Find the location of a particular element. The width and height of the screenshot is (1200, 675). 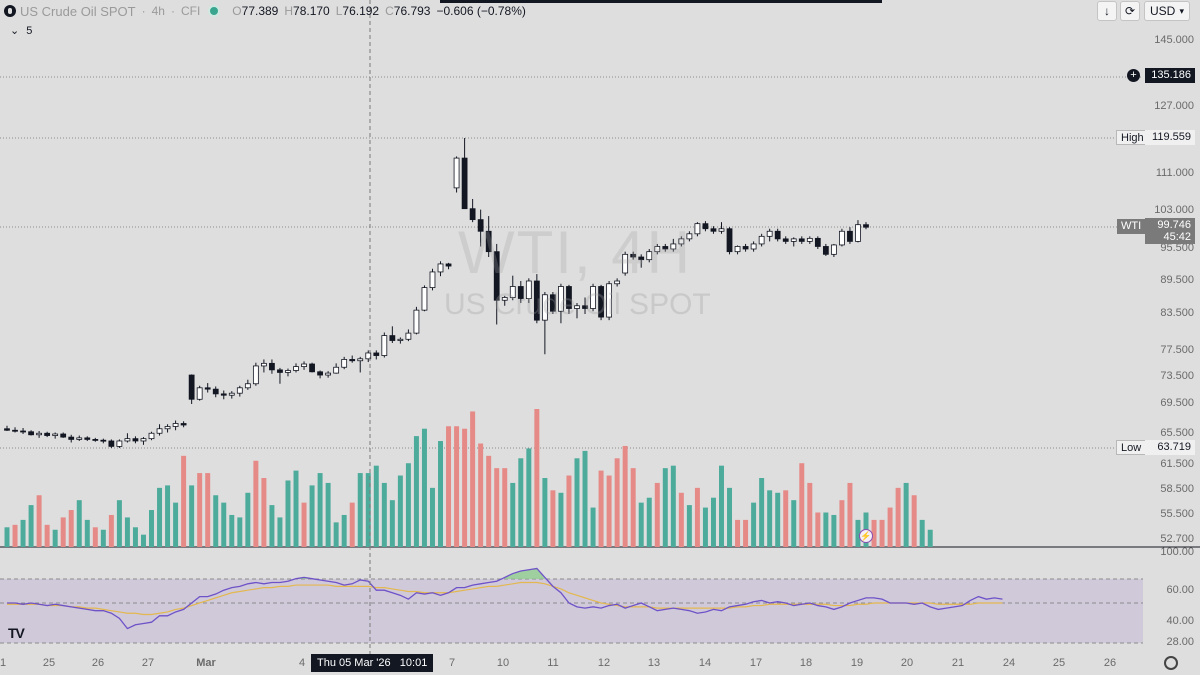

time-label: 1 is located at coordinates (3, 663).